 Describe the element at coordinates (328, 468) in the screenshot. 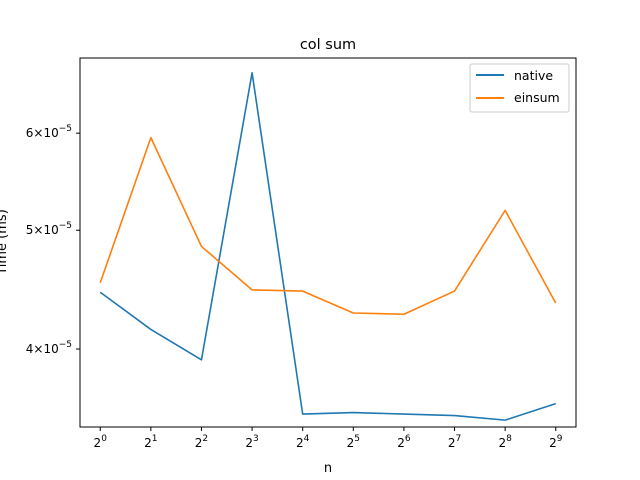

I see `x-axis-title: n` at that location.